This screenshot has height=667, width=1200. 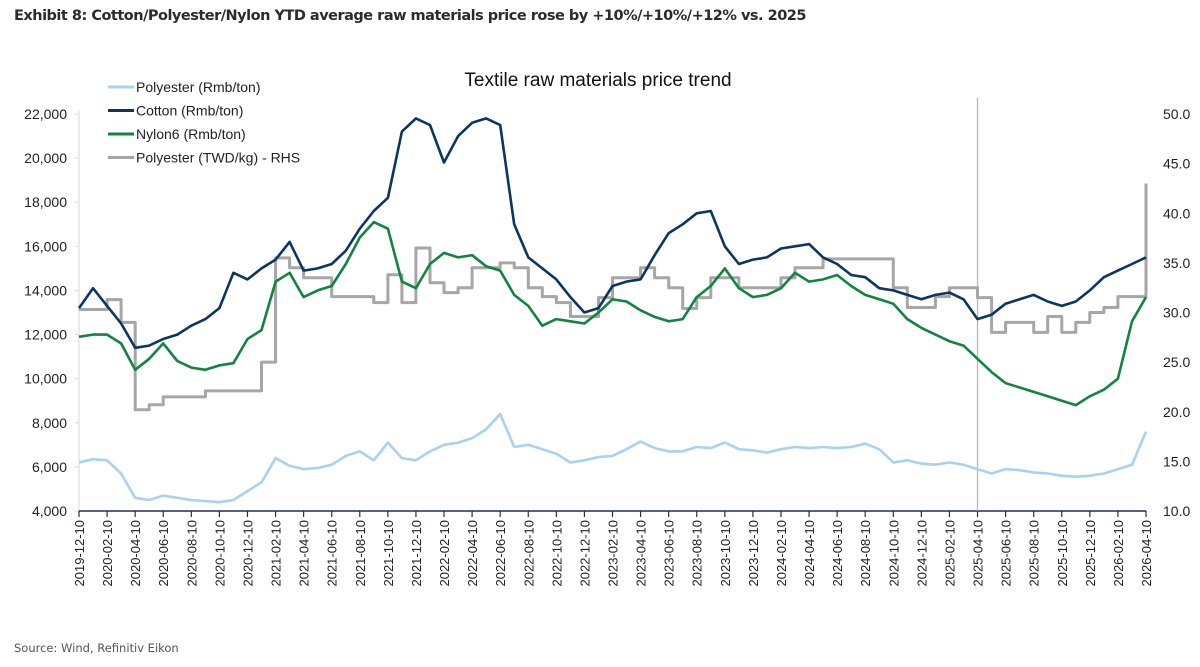 What do you see at coordinates (304, 553) in the screenshot?
I see `x-tick-label: 2021-04-10` at bounding box center [304, 553].